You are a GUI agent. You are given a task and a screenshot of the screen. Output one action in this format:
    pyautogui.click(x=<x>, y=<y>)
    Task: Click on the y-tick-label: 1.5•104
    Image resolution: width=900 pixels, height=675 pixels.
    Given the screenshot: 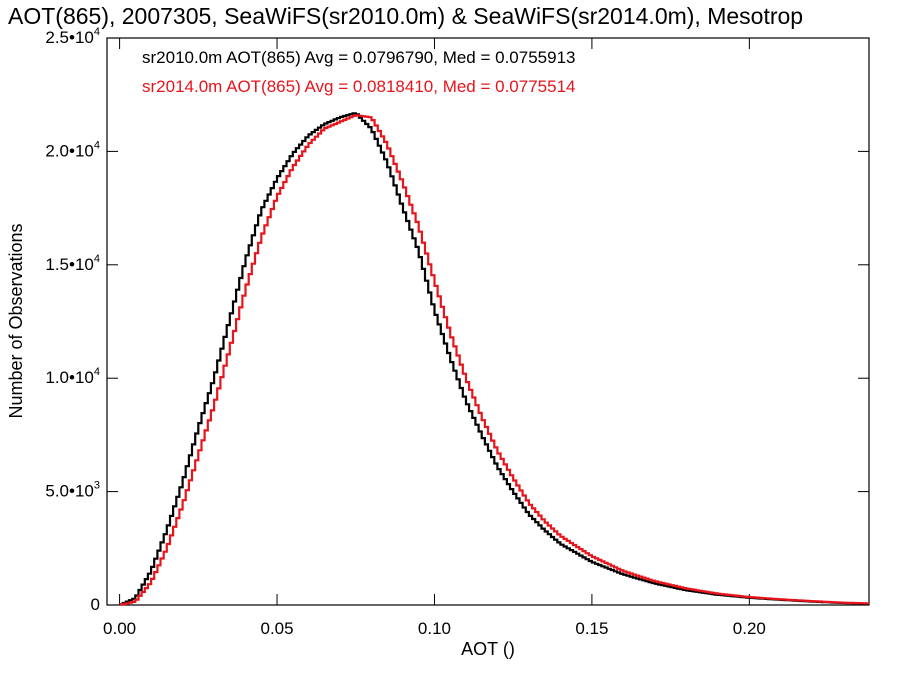 What is the action you would take?
    pyautogui.click(x=72, y=263)
    